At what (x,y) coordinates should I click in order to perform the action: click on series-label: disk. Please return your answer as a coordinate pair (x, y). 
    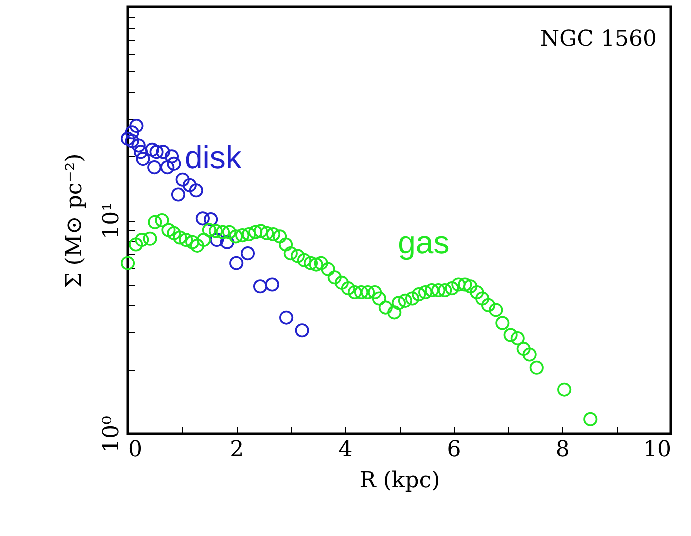
    Looking at the image, I should click on (214, 158).